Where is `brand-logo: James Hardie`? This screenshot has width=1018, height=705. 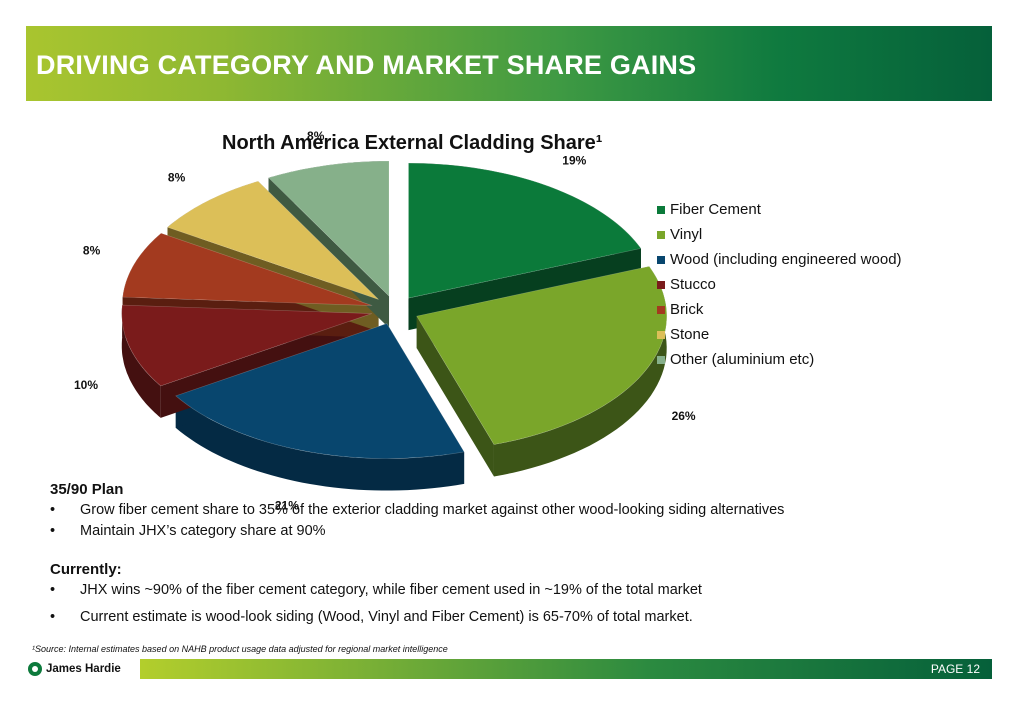 brand-logo: James Hardie is located at coordinates (74, 669).